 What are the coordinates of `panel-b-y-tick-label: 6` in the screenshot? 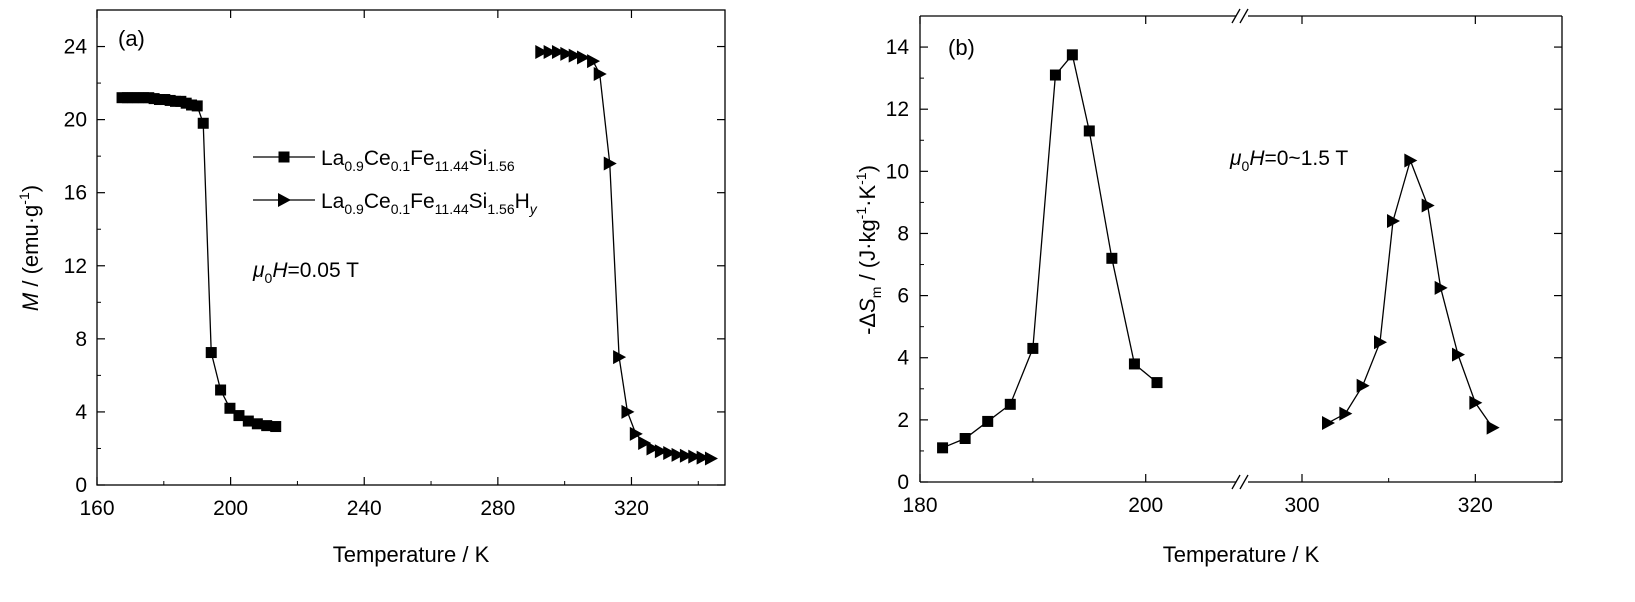 It's located at (903, 296).